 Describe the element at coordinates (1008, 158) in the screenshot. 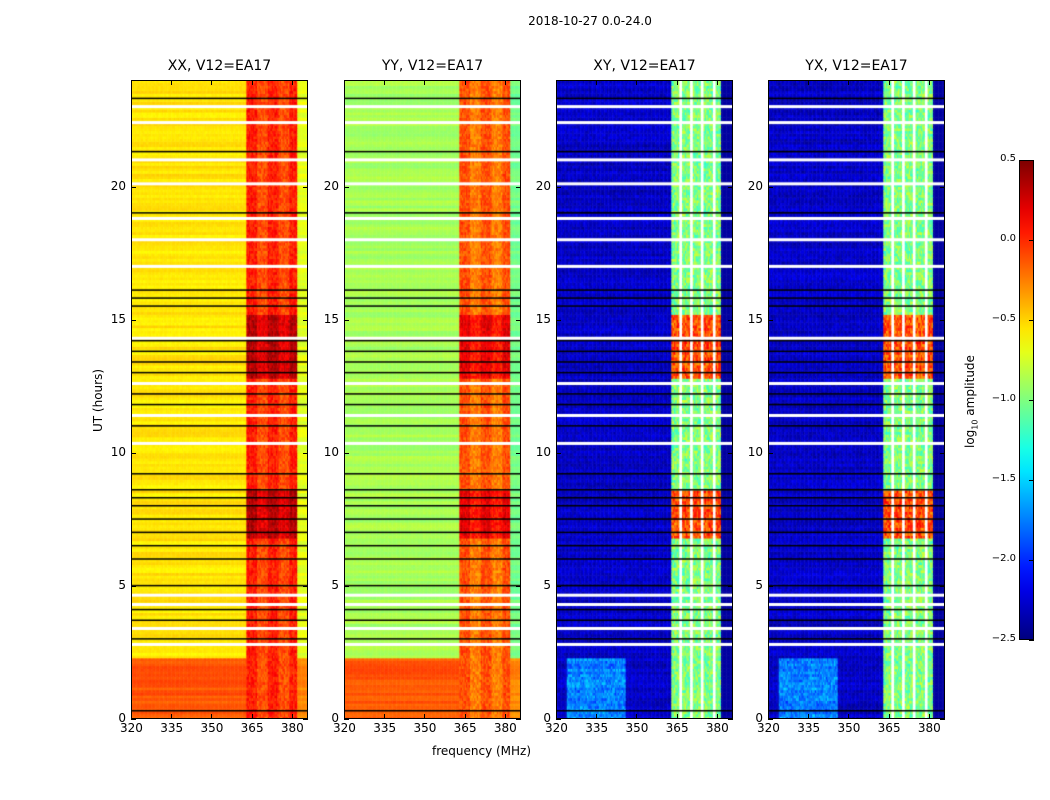

I see `colorbar-tick-label: 0.5` at that location.